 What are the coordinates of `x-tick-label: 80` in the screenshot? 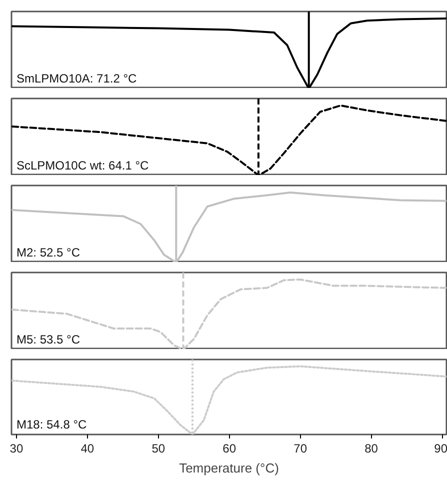 It's located at (371, 449).